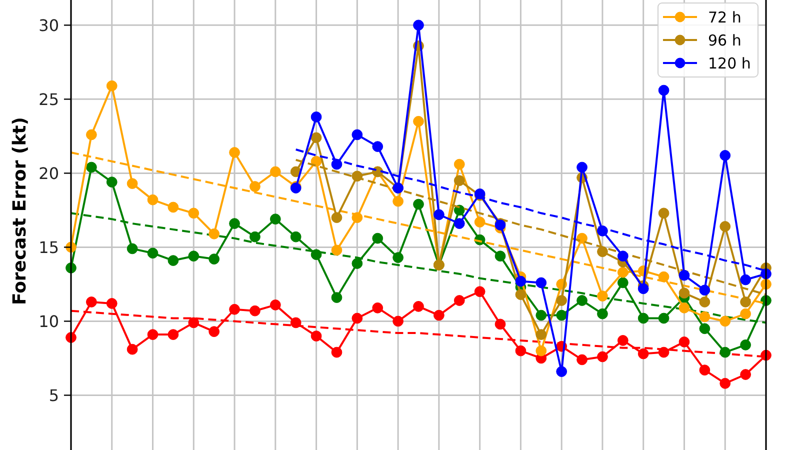 The width and height of the screenshot is (800, 450). What do you see at coordinates (729, 63) in the screenshot?
I see `legend-label: 120 h` at bounding box center [729, 63].